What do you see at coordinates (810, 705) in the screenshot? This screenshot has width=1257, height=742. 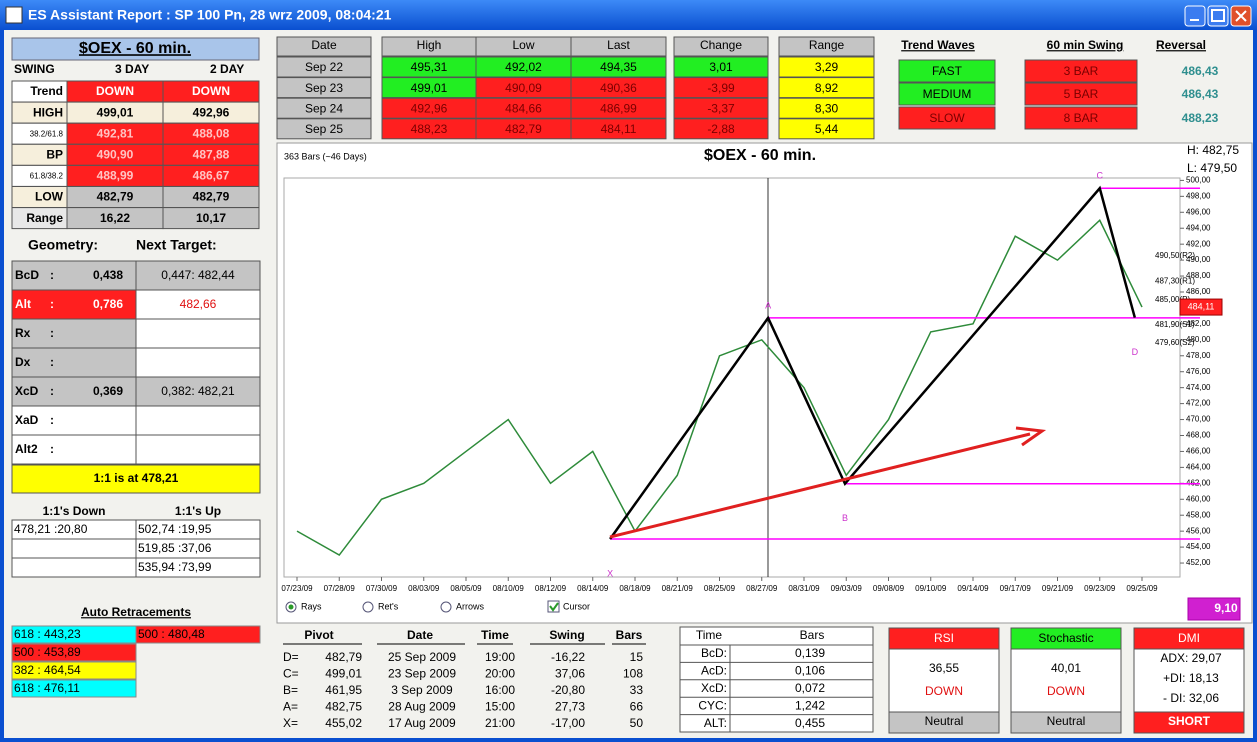 I see `time-bars-value: 1,242` at bounding box center [810, 705].